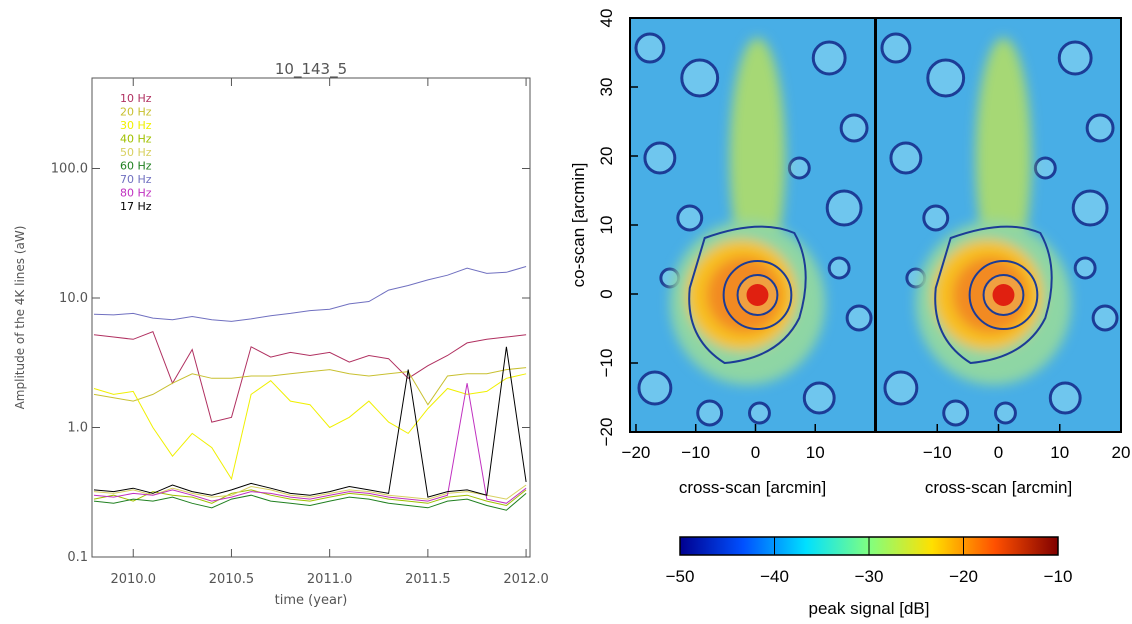  Describe the element at coordinates (330, 579) in the screenshot. I see `x-tick-label: 2011.0` at that location.